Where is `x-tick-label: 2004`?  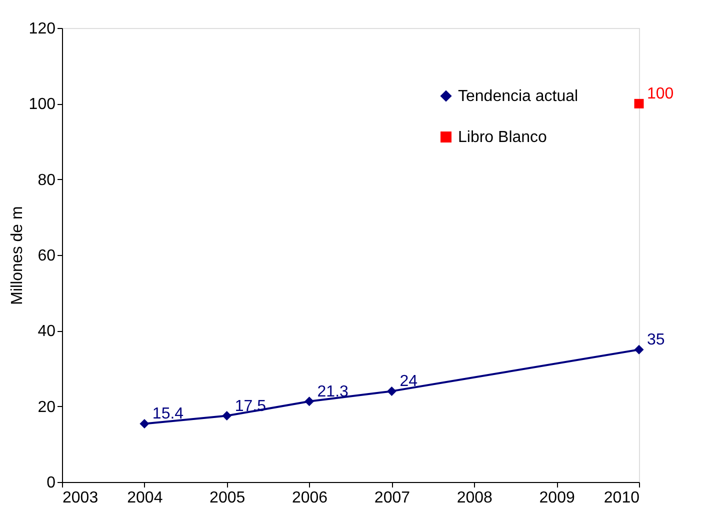 x-tick-label: 2004 is located at coordinates (145, 498).